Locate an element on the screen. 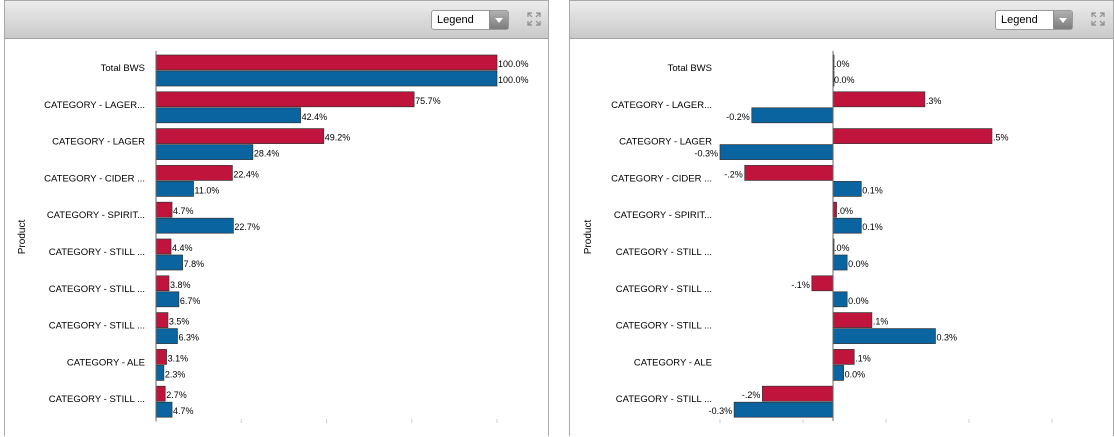 Image resolution: width=1114 pixels, height=437 pixels. data-label: -.1% is located at coordinates (800, 285).